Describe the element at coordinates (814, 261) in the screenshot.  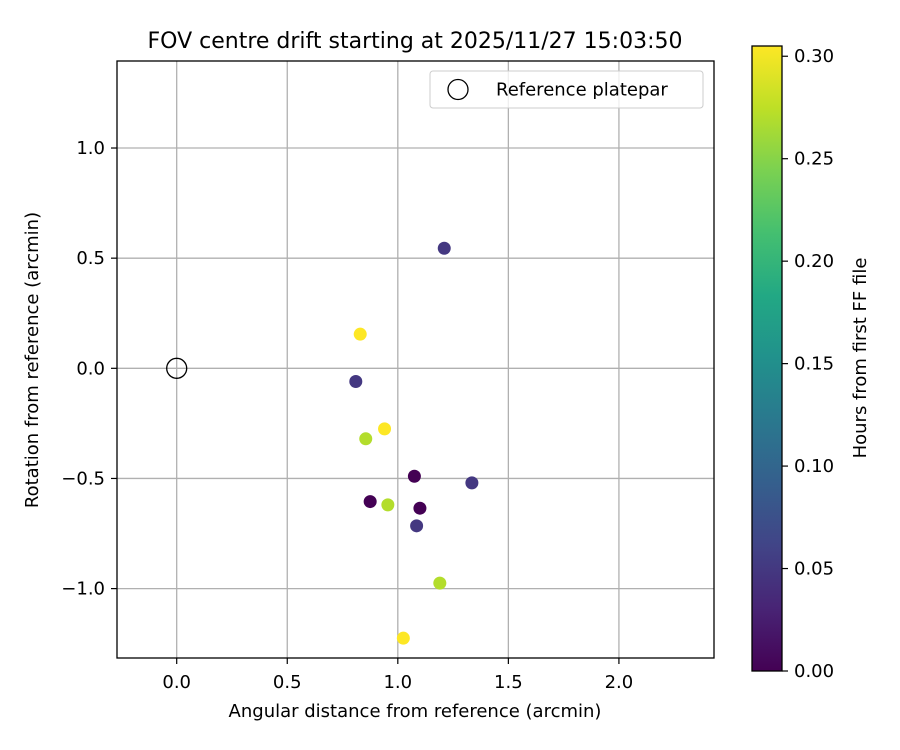
I see `colorbar-tick-label: 0.20` at that location.